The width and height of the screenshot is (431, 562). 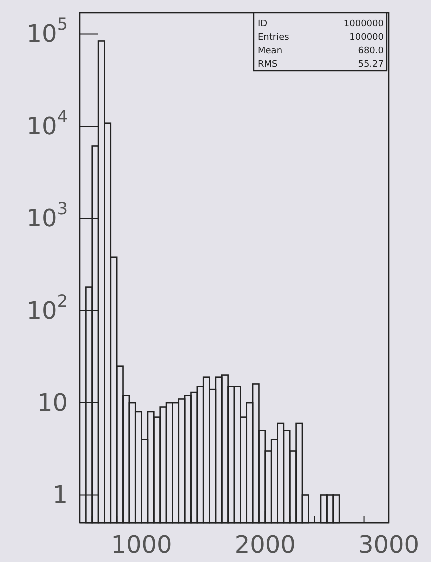 What do you see at coordinates (60, 495) in the screenshot?
I see `y-tick-label: 1` at bounding box center [60, 495].